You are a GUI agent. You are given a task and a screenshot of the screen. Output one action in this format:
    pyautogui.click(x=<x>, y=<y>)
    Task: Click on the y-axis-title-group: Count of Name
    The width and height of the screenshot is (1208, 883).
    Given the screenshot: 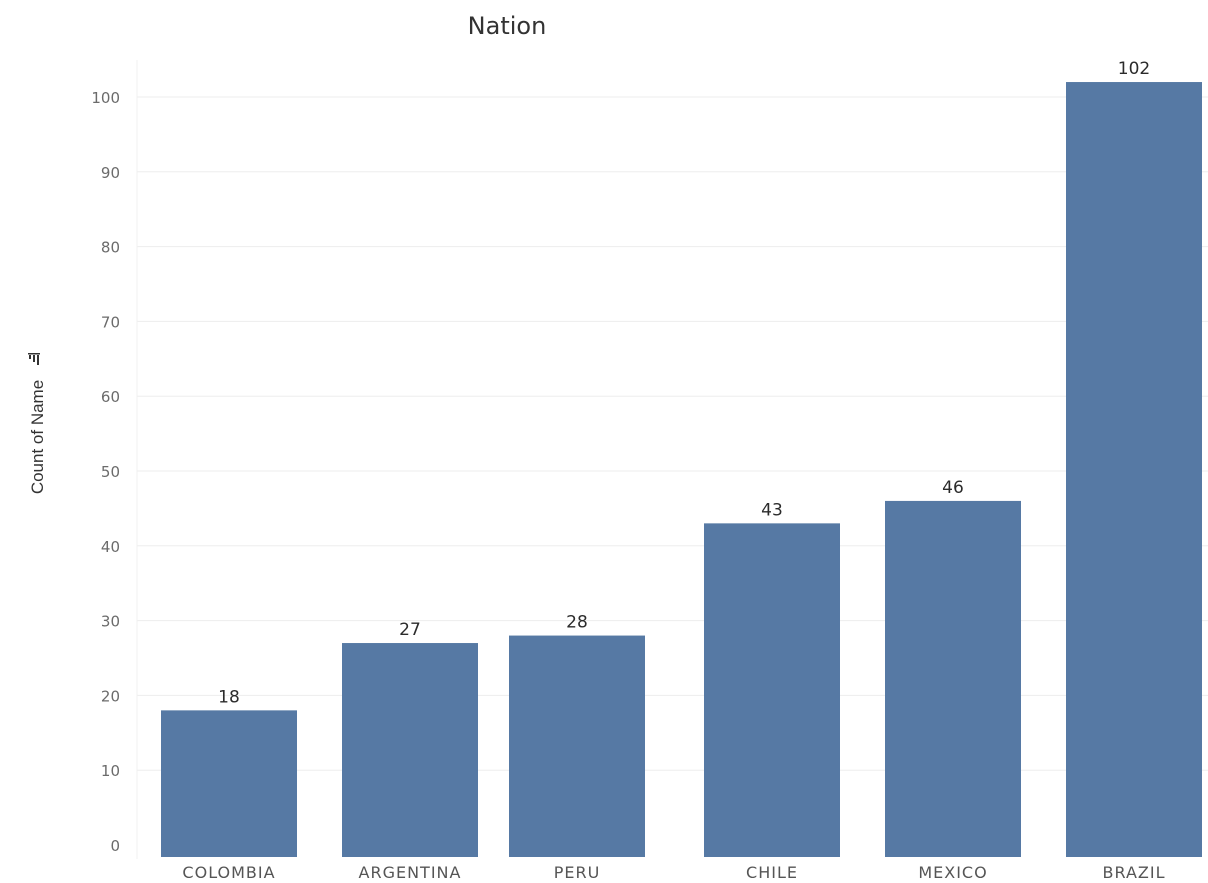 What is the action you would take?
    pyautogui.click(x=37, y=437)
    